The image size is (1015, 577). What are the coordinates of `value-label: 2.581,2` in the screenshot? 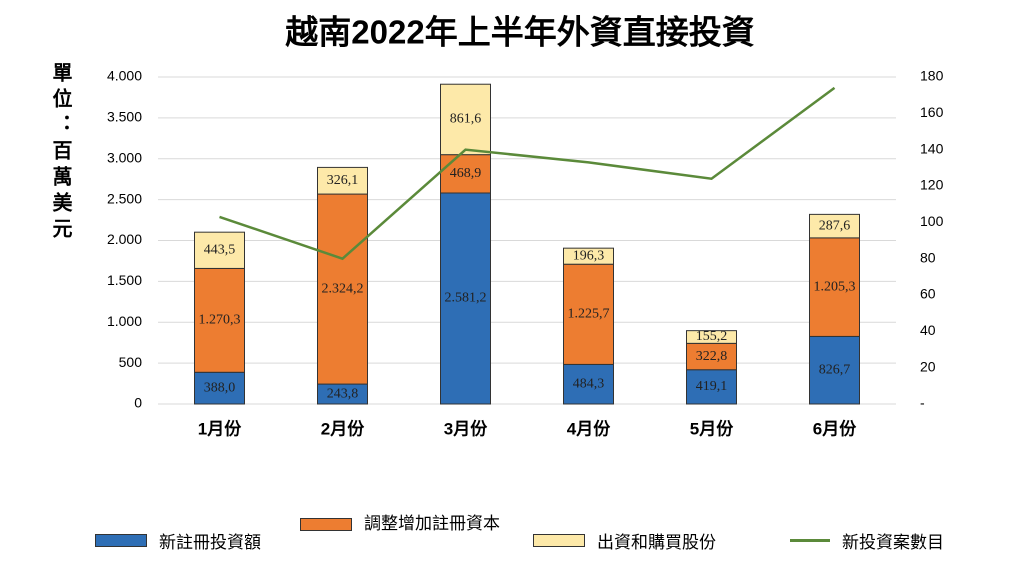 It's located at (466, 298).